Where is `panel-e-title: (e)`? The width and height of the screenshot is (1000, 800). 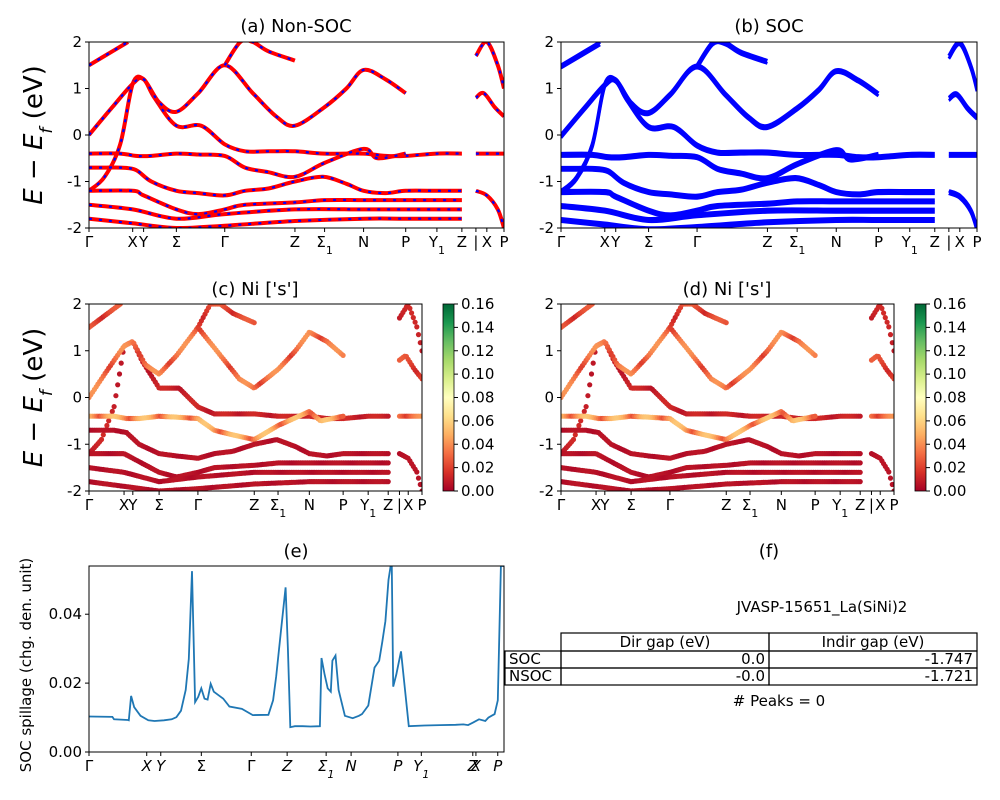 panel-e-title: (e) is located at coordinates (295, 551).